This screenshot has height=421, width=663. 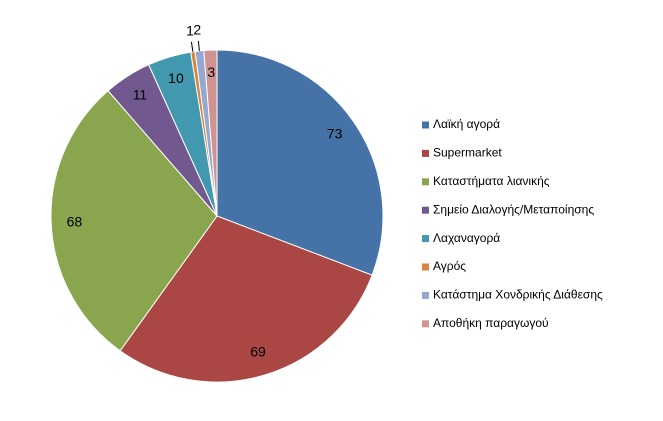 I want to click on legend-label: Κατάστημα Χονδρικής Διάθεσης, so click(x=518, y=295).